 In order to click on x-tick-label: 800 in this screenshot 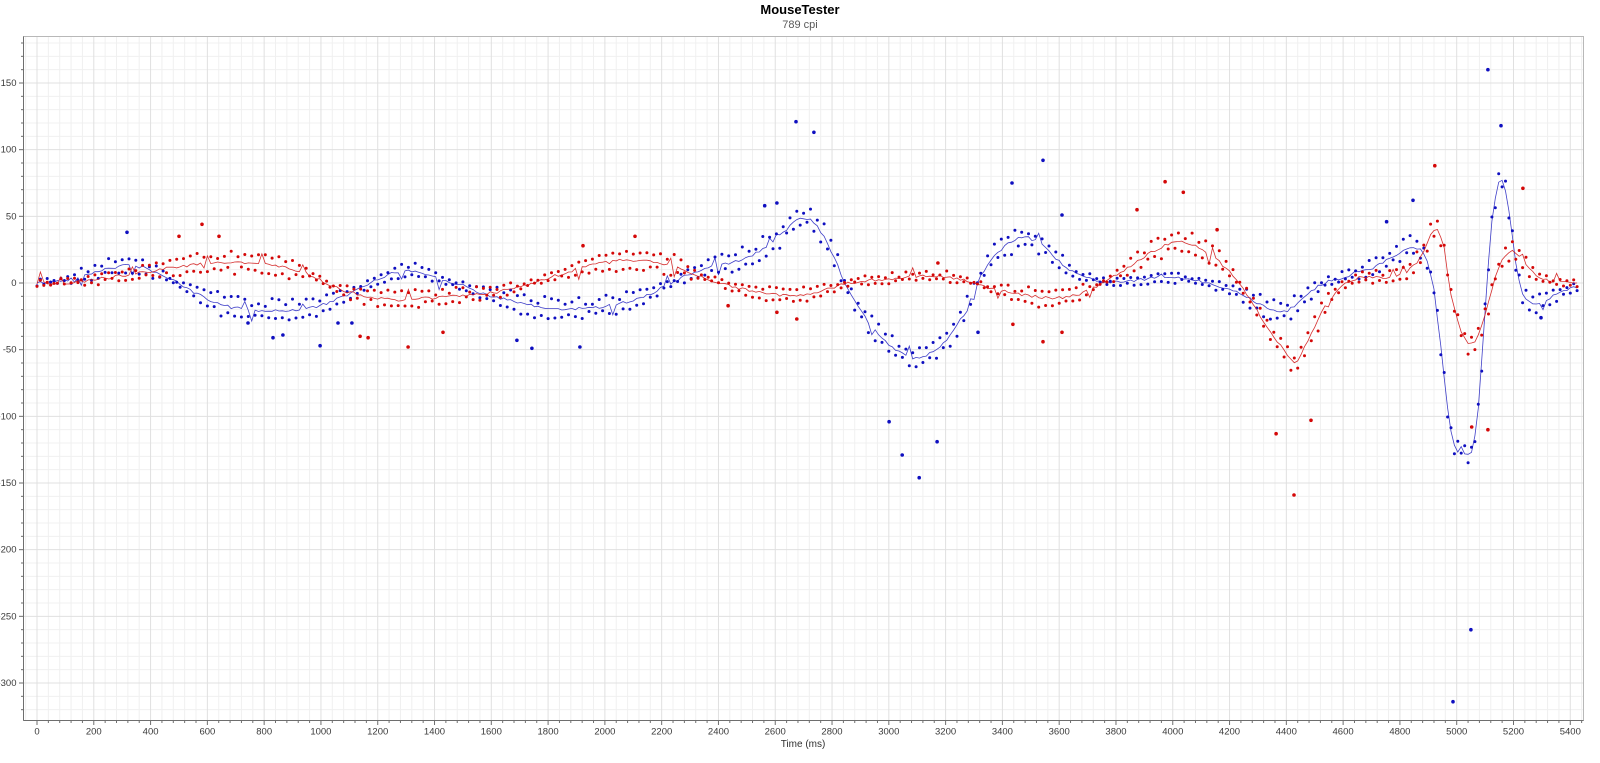, I will do `click(264, 732)`.